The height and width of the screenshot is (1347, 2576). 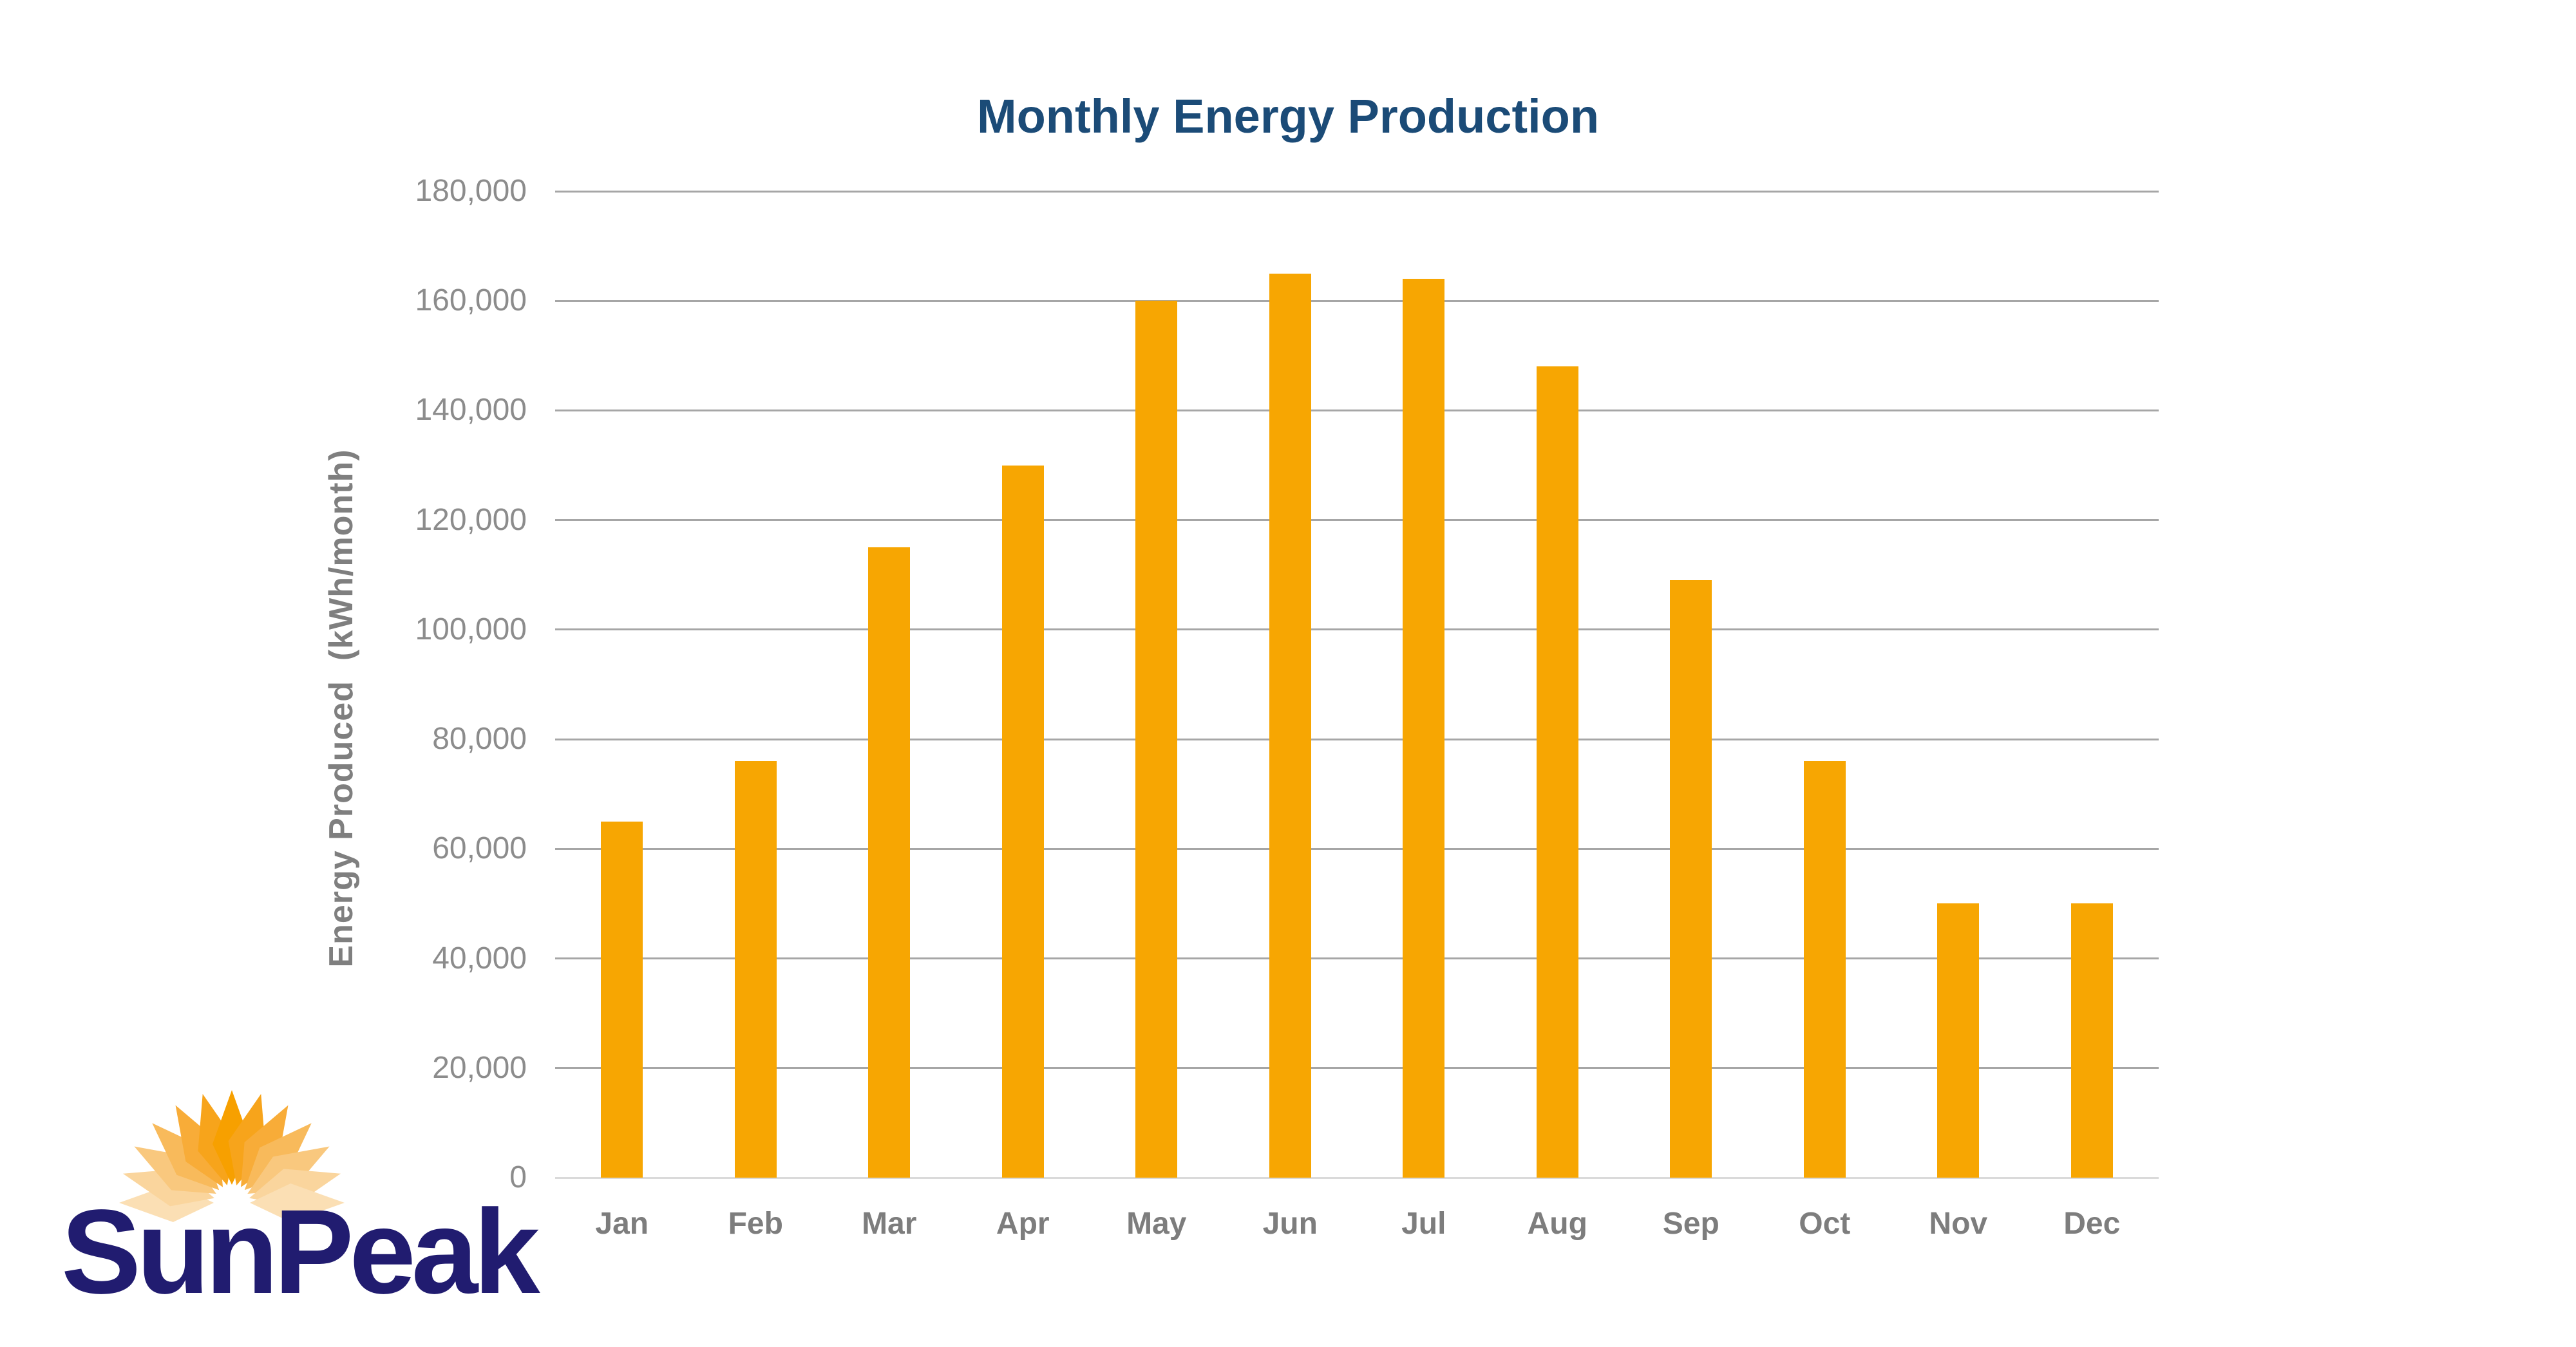 I want to click on y-tick-label: 60,000, so click(x=480, y=849).